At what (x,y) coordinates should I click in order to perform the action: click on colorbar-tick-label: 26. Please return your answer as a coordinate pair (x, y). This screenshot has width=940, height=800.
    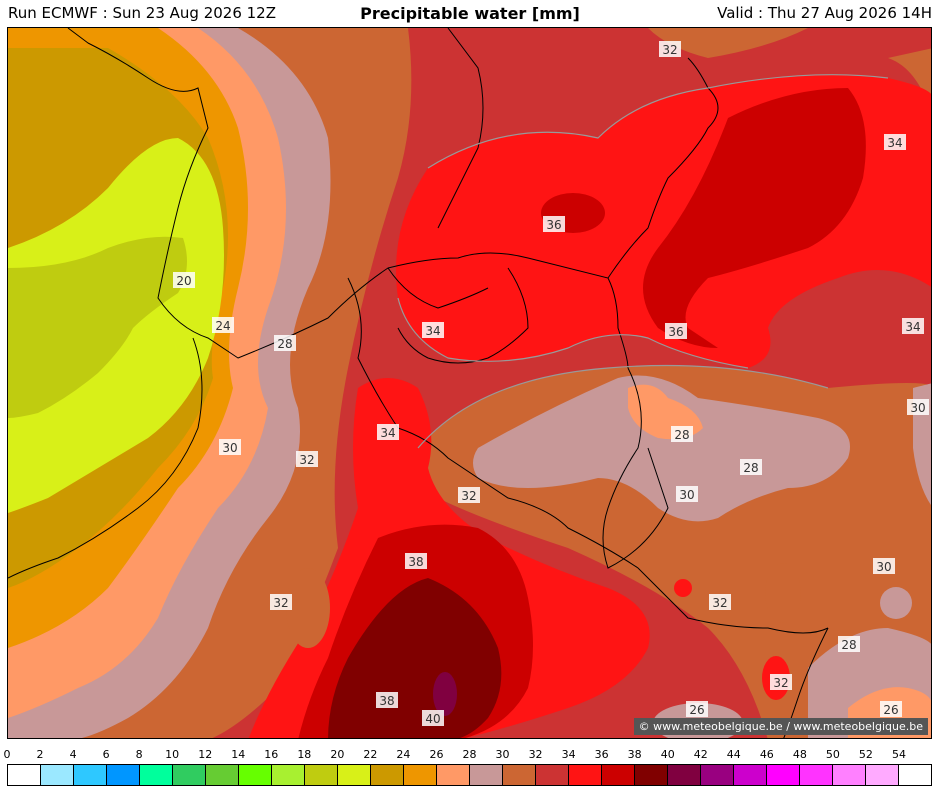
    Looking at the image, I should click on (436, 754).